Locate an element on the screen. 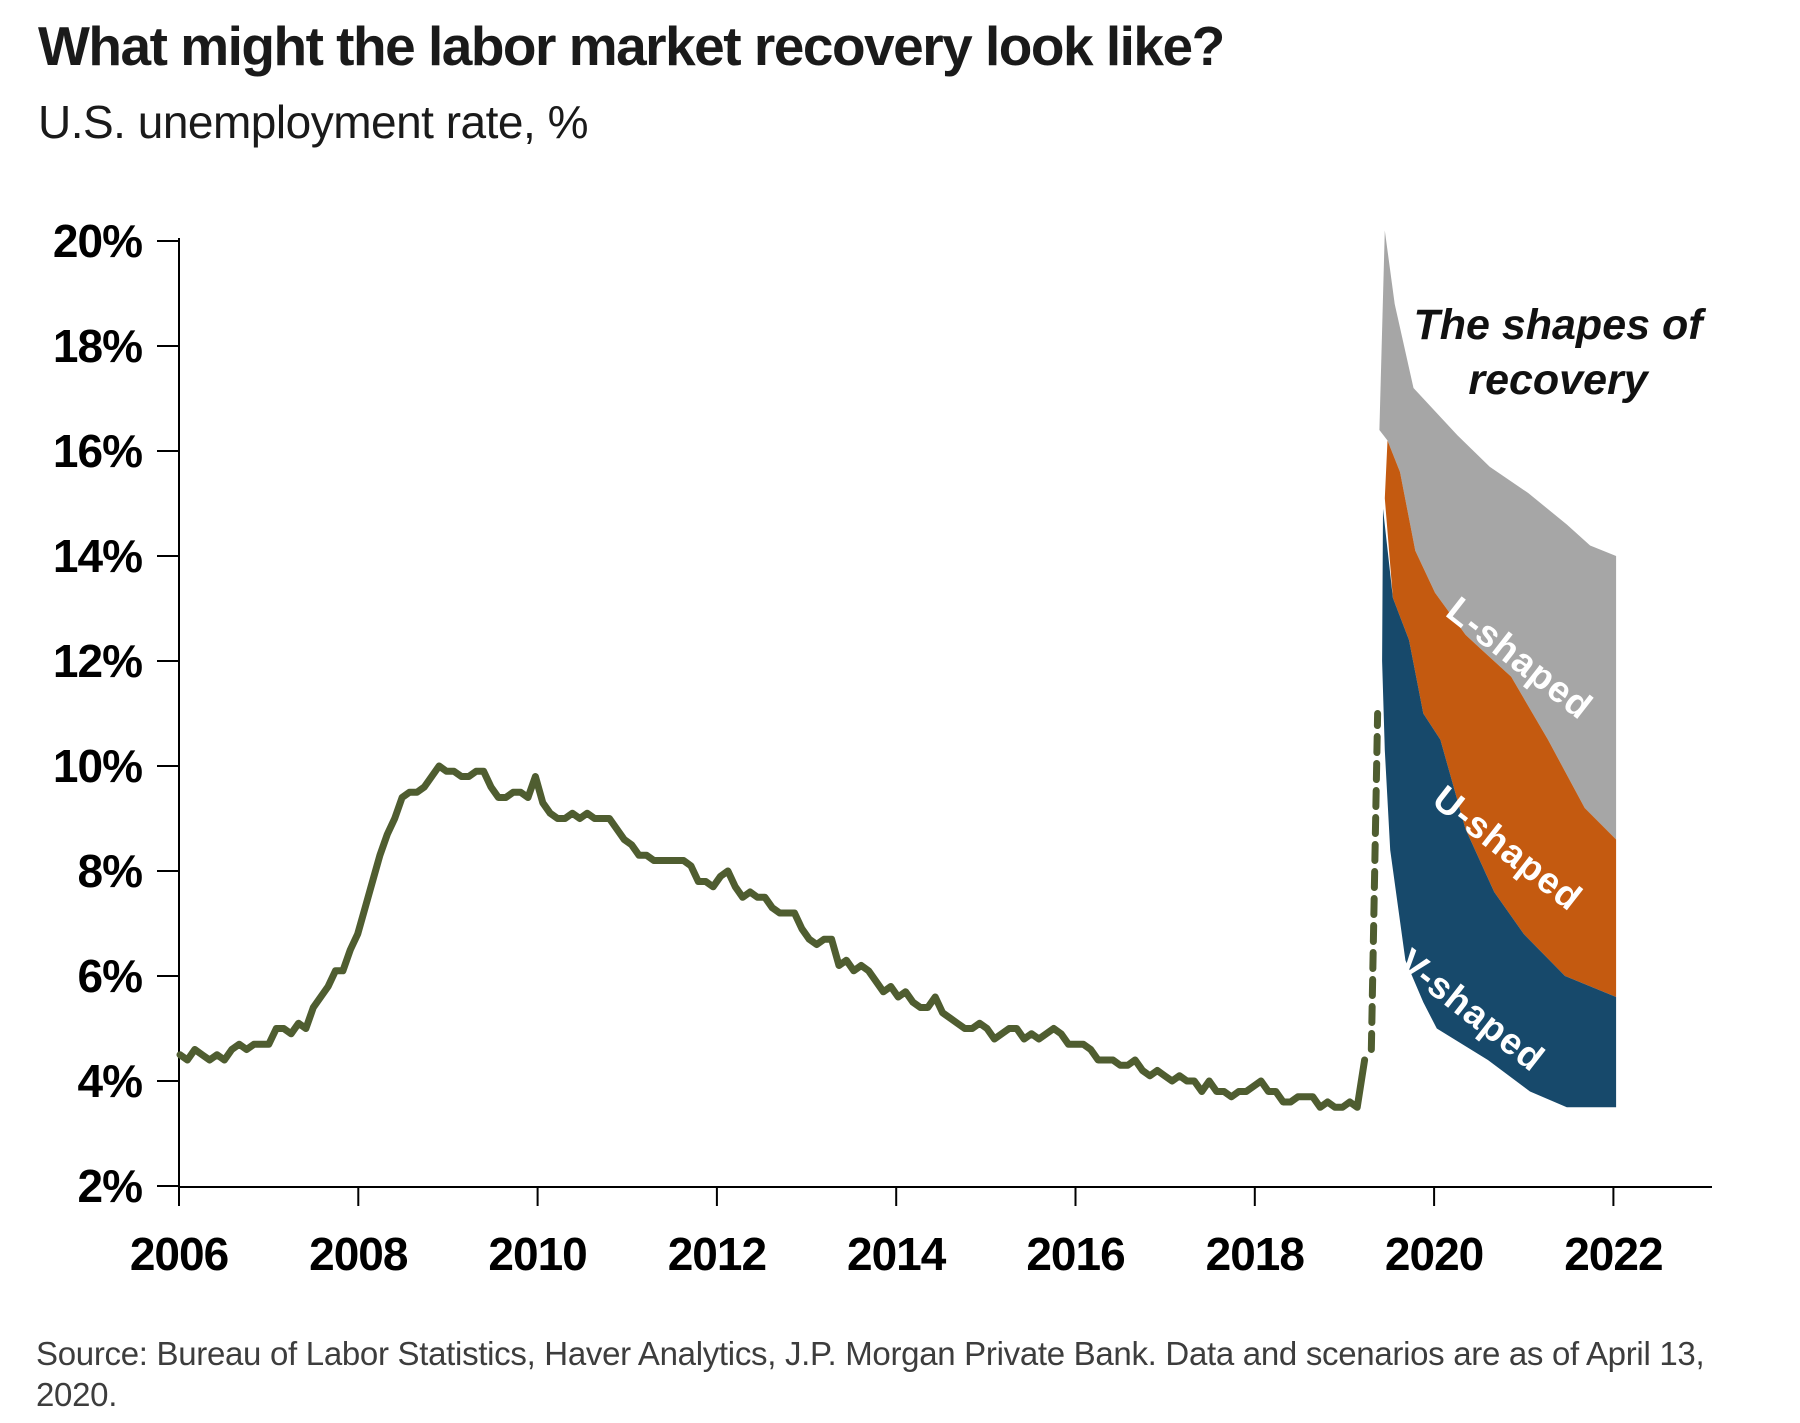  x-tick-label-2012: 2012 is located at coordinates (717, 1254).